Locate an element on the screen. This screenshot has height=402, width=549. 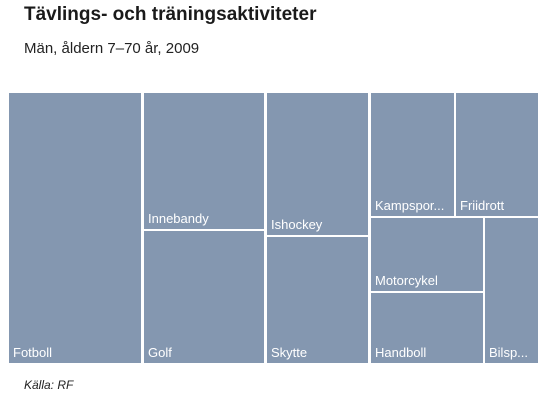
tile-skytte is located at coordinates (317, 300).